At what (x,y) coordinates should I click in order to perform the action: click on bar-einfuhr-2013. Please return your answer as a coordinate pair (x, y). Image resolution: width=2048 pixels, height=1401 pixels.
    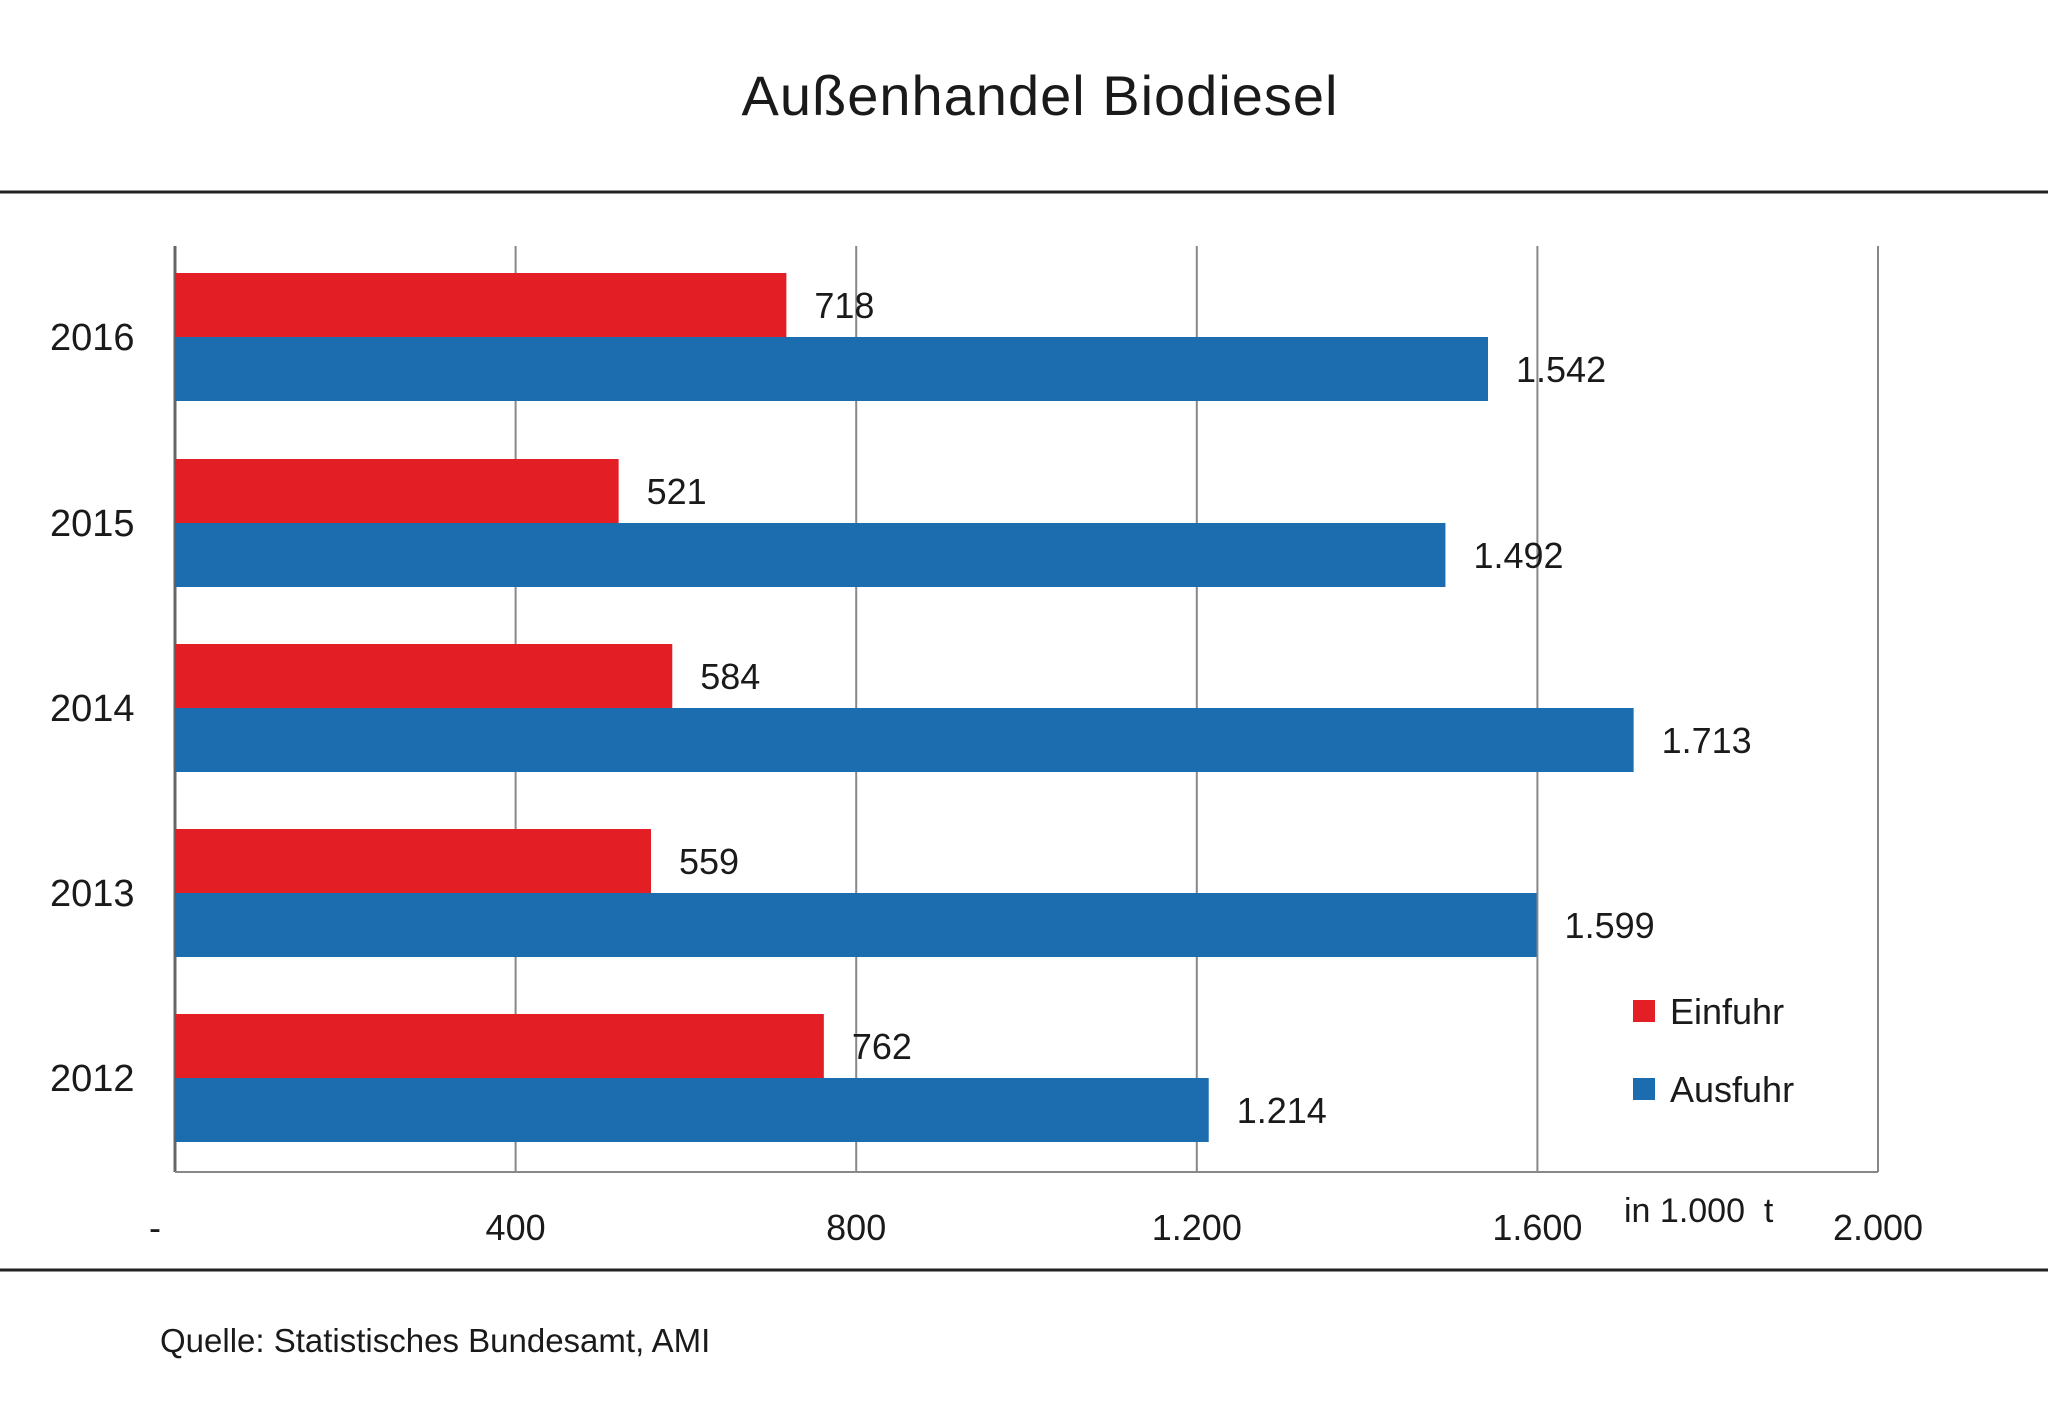
    Looking at the image, I should click on (413, 861).